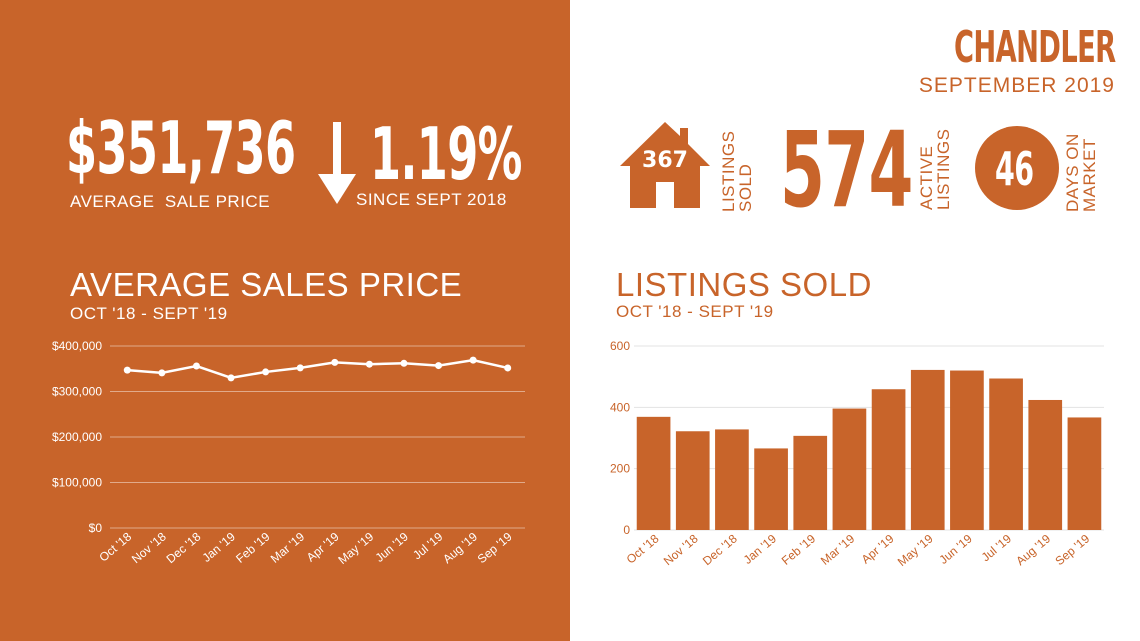 Image resolution: width=1140 pixels, height=641 pixels. What do you see at coordinates (77, 346) in the screenshot?
I see `y-tick-label: $400,000` at bounding box center [77, 346].